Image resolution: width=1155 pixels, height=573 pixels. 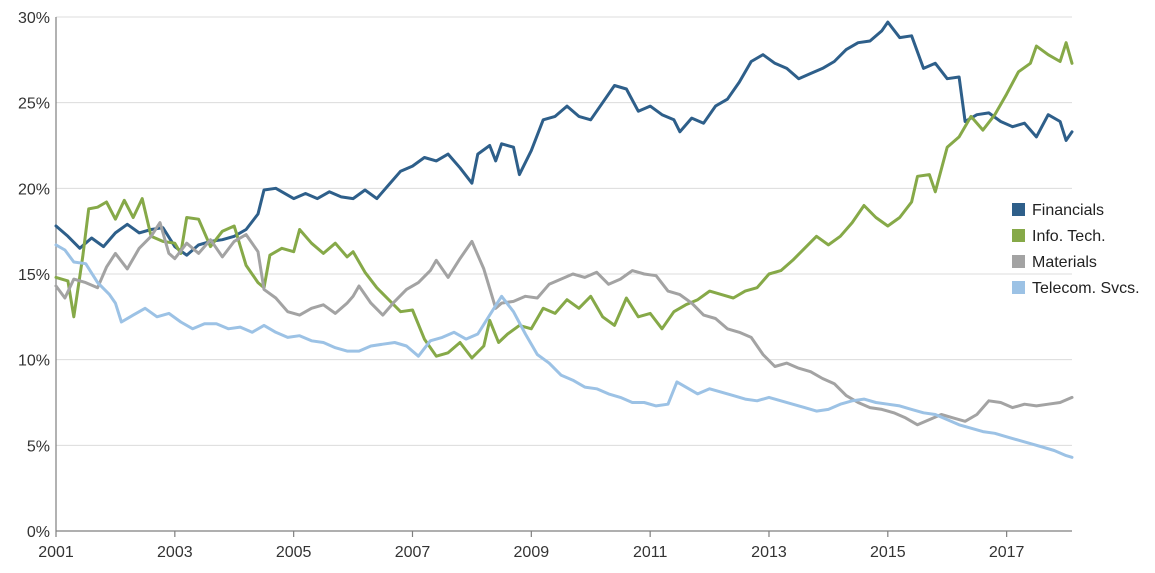 What do you see at coordinates (56, 552) in the screenshot?
I see `x-tick-label: 2001` at bounding box center [56, 552].